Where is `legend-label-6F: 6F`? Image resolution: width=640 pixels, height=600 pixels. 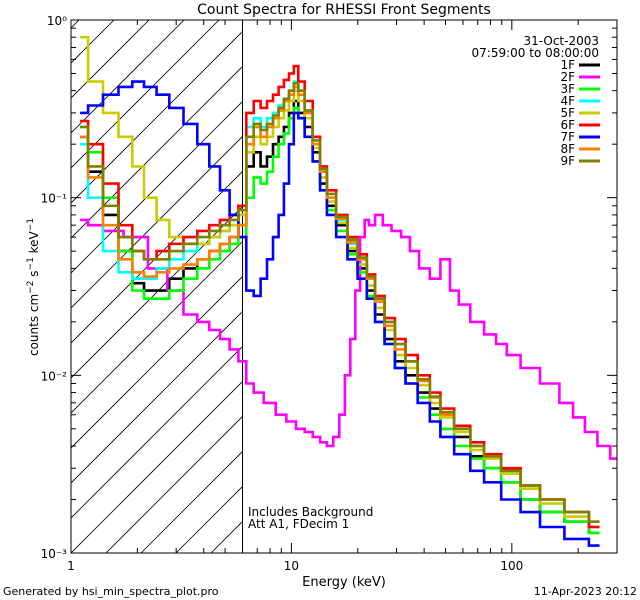 legend-label-6F: 6F is located at coordinates (567, 125).